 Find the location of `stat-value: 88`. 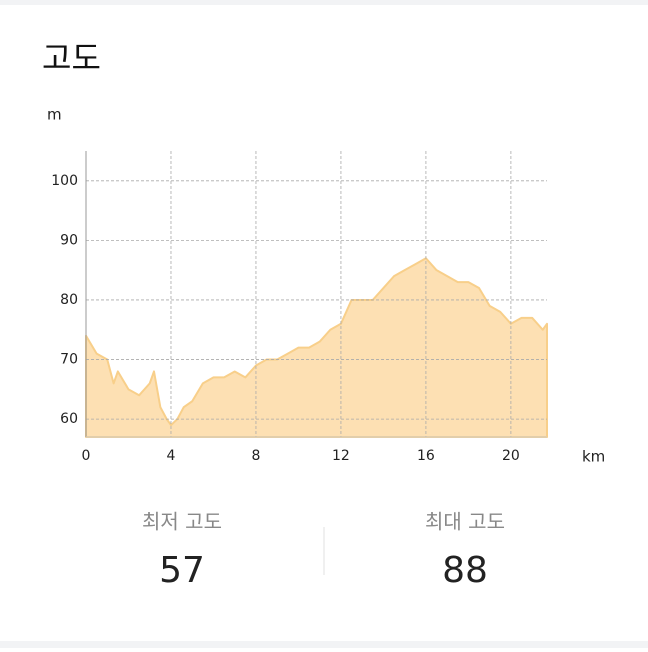

stat-value: 88 is located at coordinates (465, 570).